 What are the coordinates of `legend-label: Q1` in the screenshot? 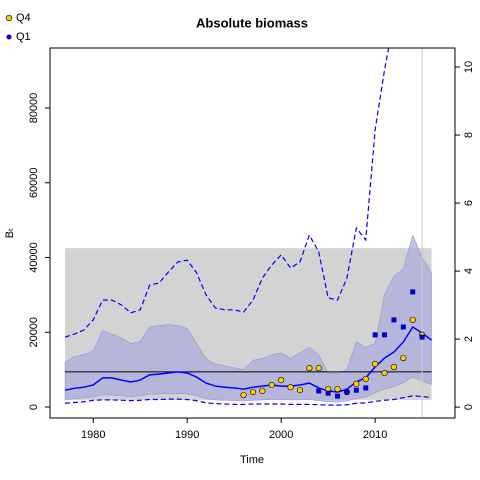 It's located at (23, 37).